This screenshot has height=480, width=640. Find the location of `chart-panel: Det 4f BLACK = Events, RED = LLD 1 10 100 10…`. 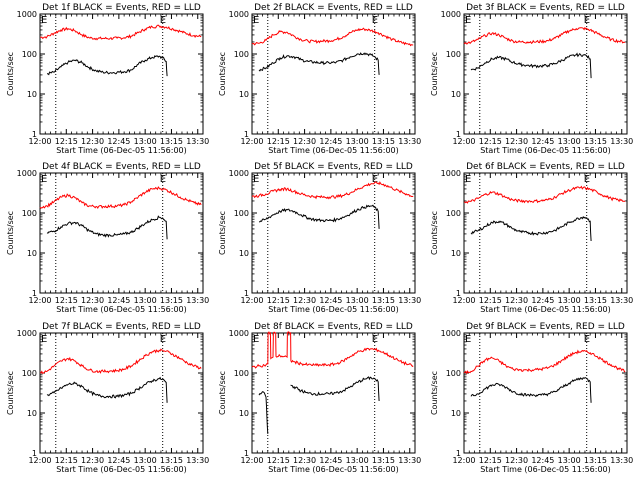

chart-panel: Det 4f BLACK = Events, RED = LLD 1 10 100 10… is located at coordinates (107, 238).